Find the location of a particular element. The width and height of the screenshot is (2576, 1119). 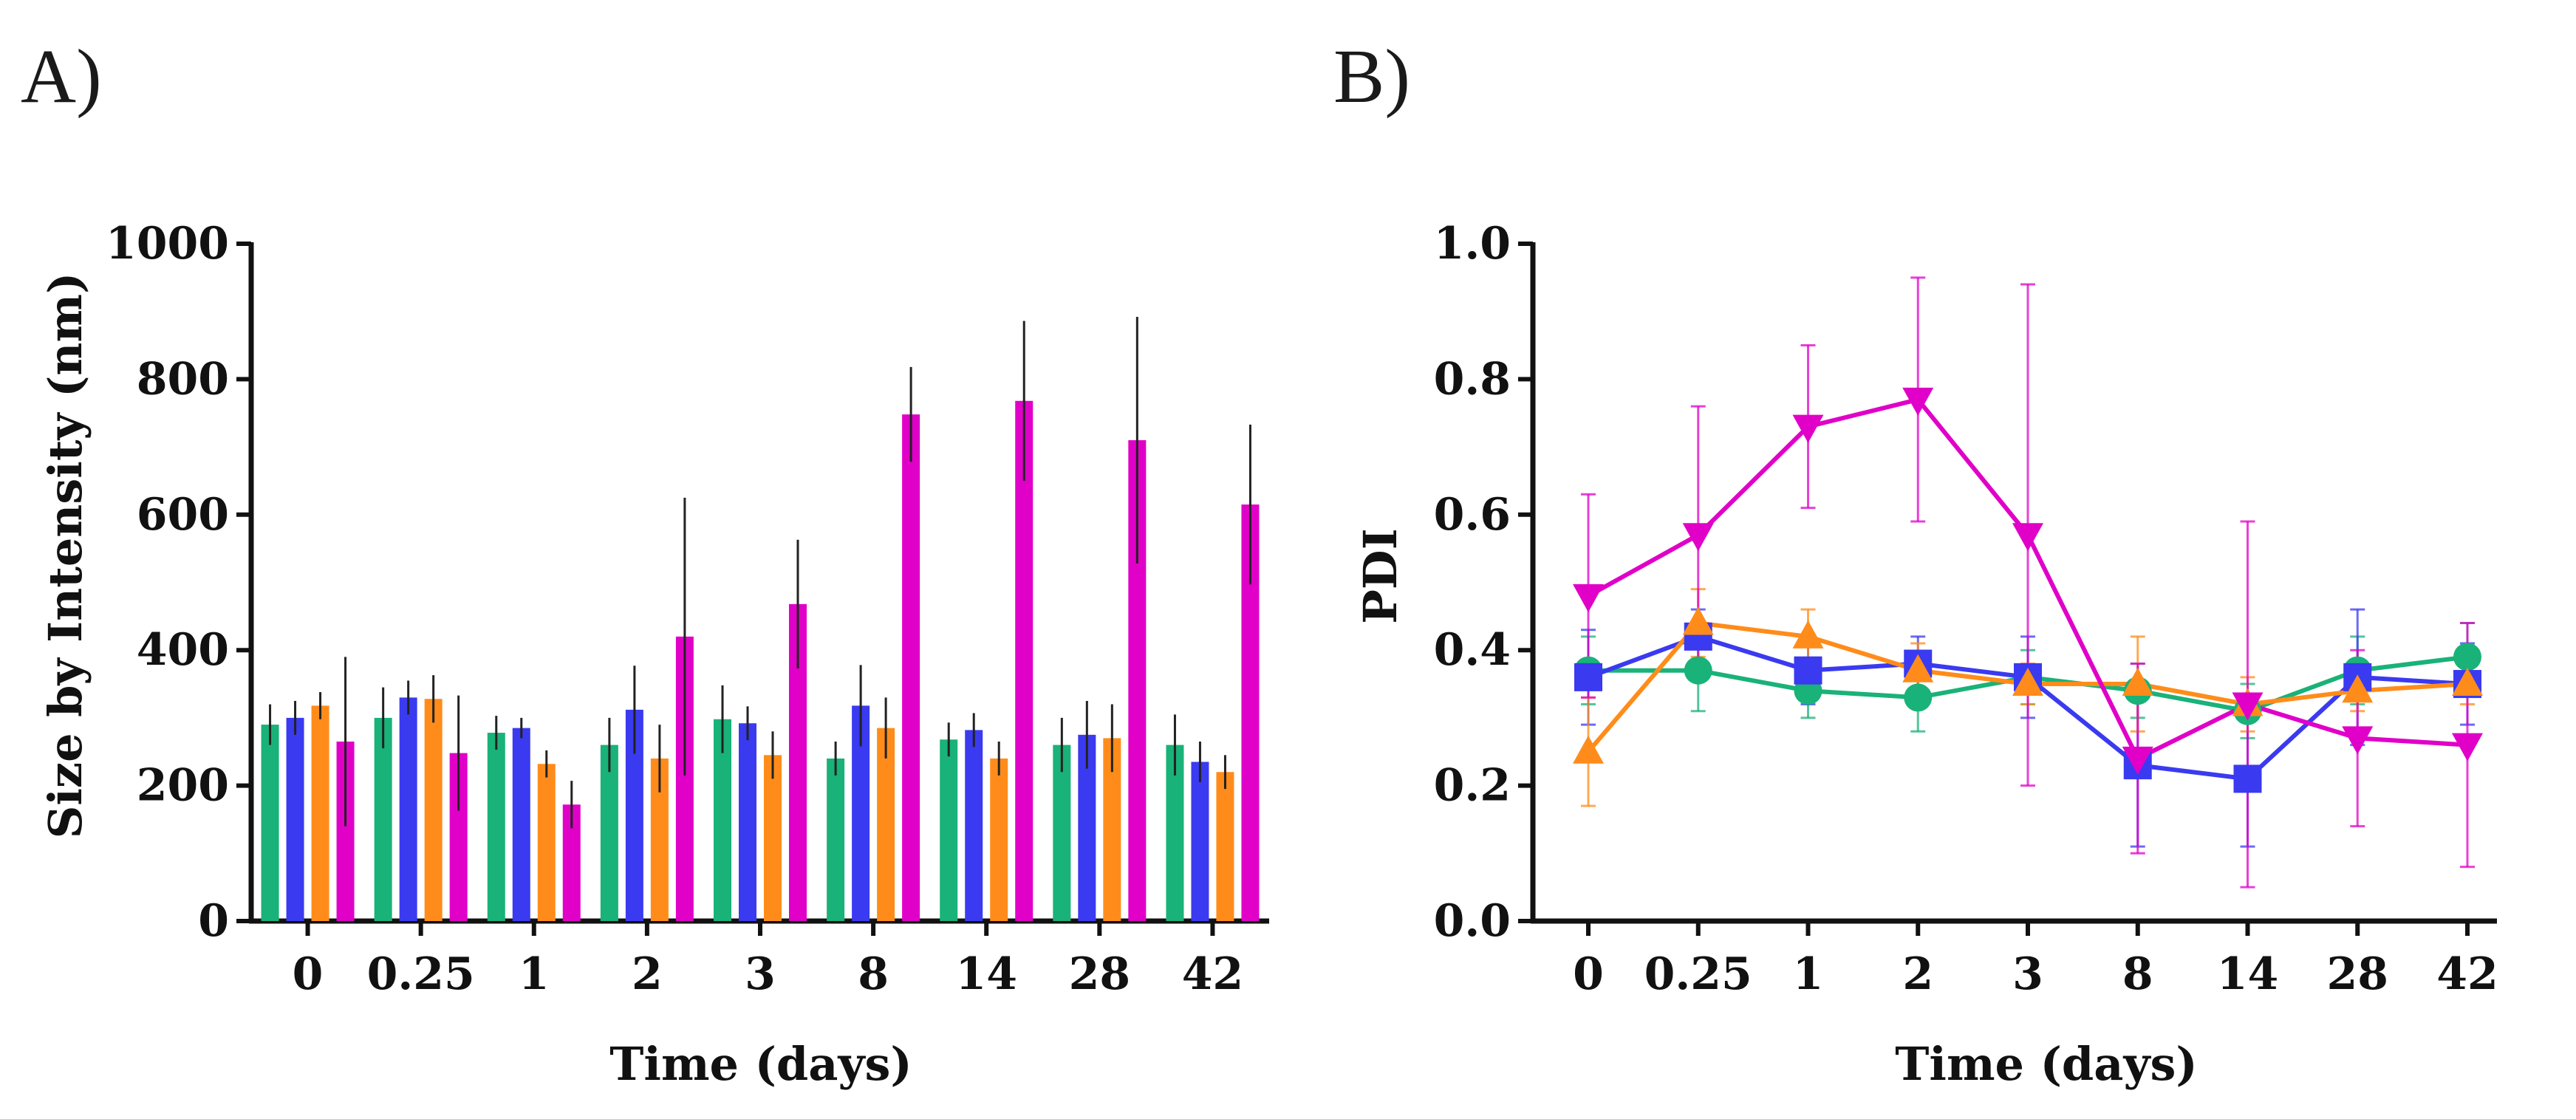

panel-b-x-tick-label: 42 is located at coordinates (2467, 974).